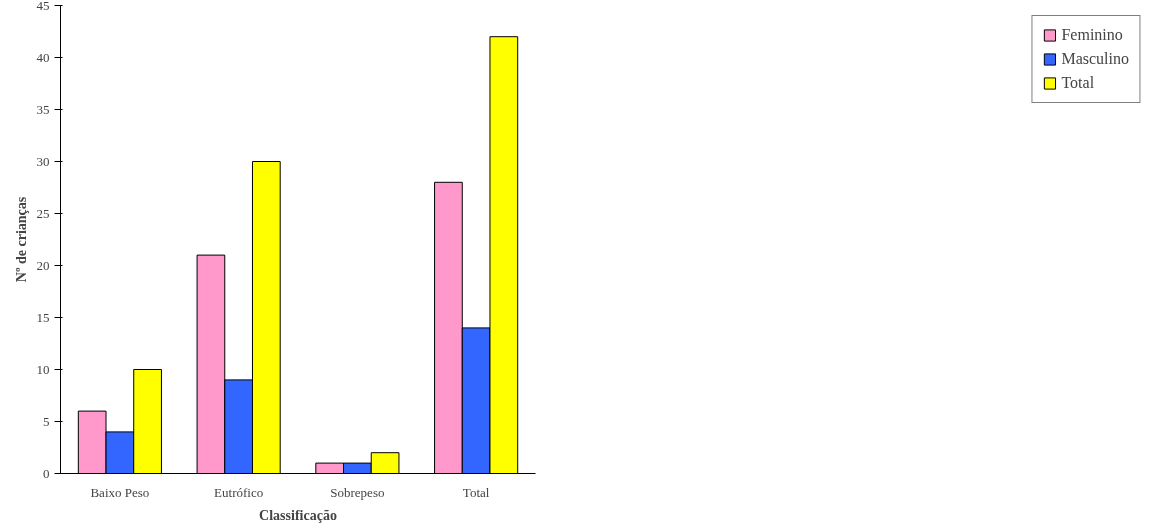 The width and height of the screenshot is (1152, 528). Describe the element at coordinates (43, 57) in the screenshot. I see `y-tick-label: 40` at that location.